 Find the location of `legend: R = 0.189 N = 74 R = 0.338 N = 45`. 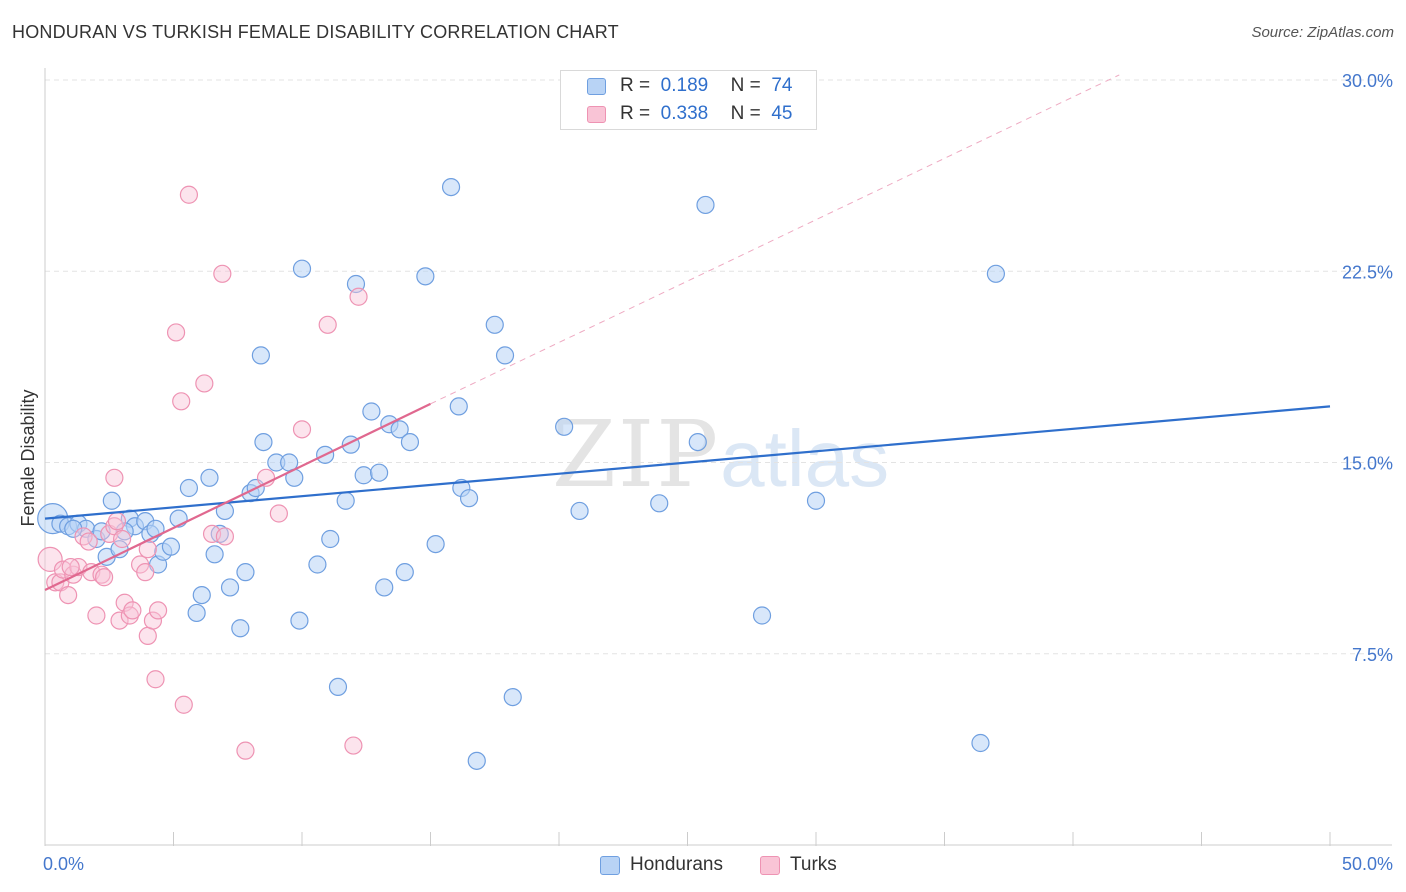

legend: R = 0.189 N = 74 R = 0.338 N = 45 is located at coordinates (688, 100).